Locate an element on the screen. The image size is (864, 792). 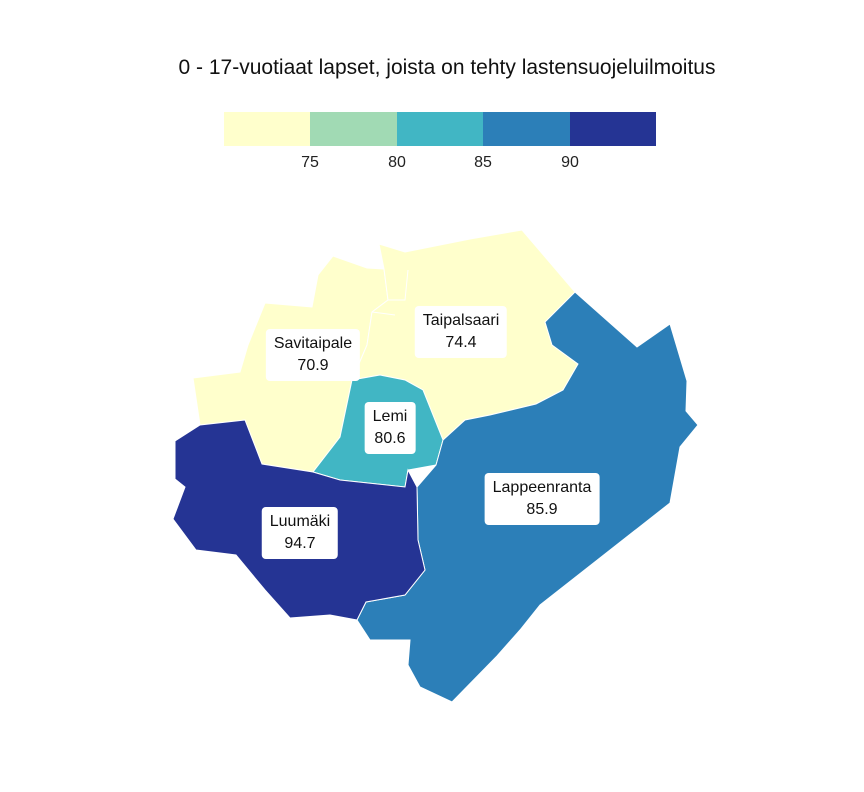
legend-tick: 90 is located at coordinates (570, 162).